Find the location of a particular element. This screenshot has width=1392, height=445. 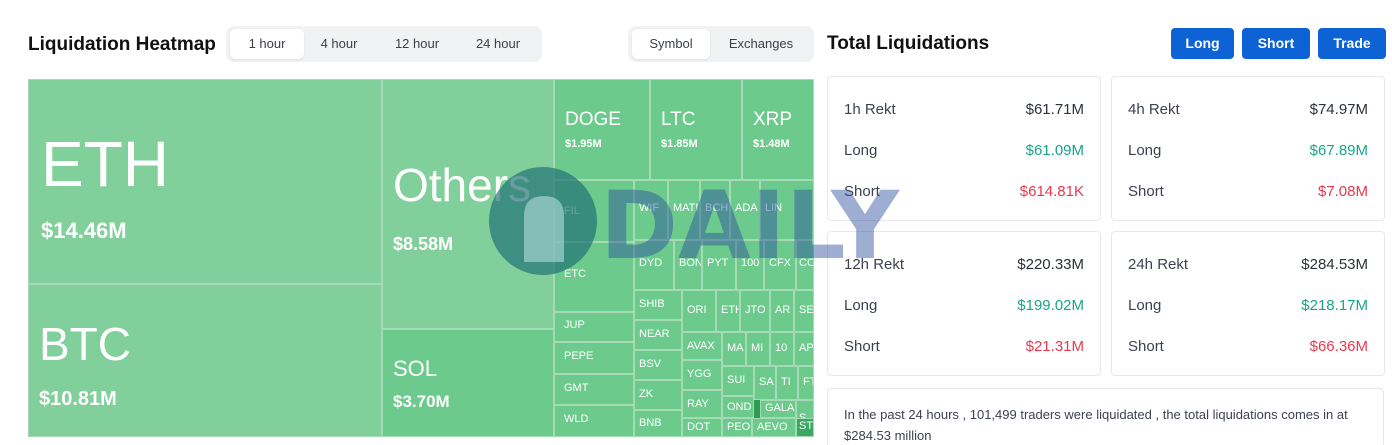

heatmap-tile: BTC $10.81M is located at coordinates (205, 360).